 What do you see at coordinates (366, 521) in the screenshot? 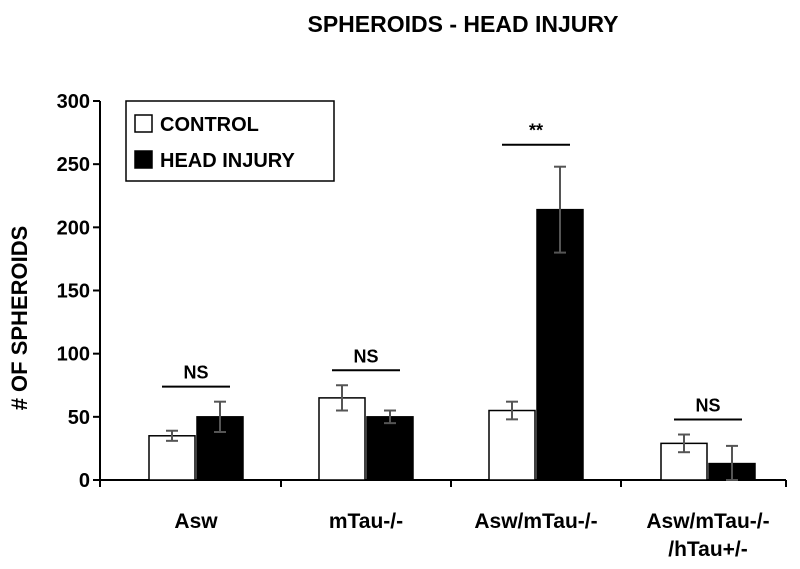
I see `x-tick-label: mTau-/-` at bounding box center [366, 521].